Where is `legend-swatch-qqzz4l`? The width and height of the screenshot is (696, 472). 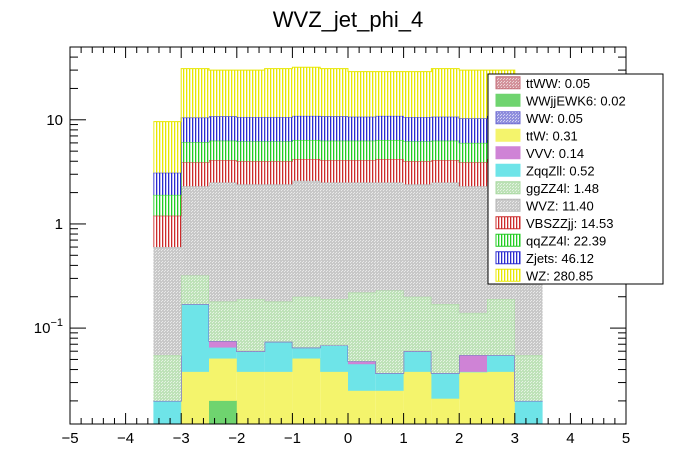 legend-swatch-qqzz4l is located at coordinates (508, 240).